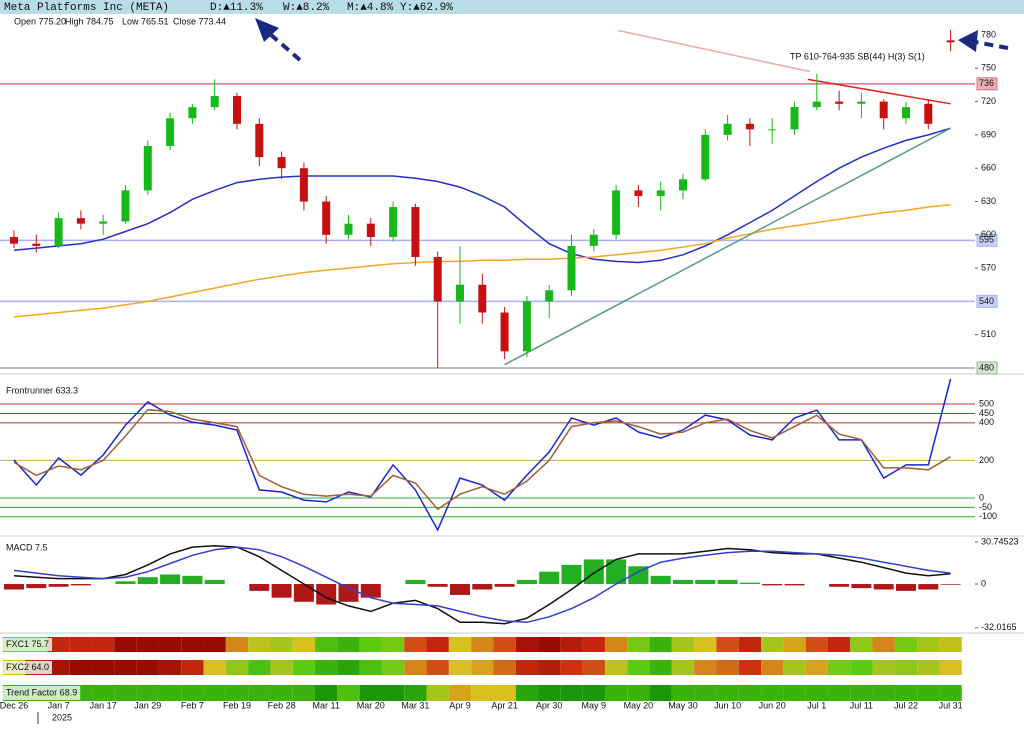  What do you see at coordinates (594, 705) in the screenshot?
I see `x-tick-label: May 9` at bounding box center [594, 705].